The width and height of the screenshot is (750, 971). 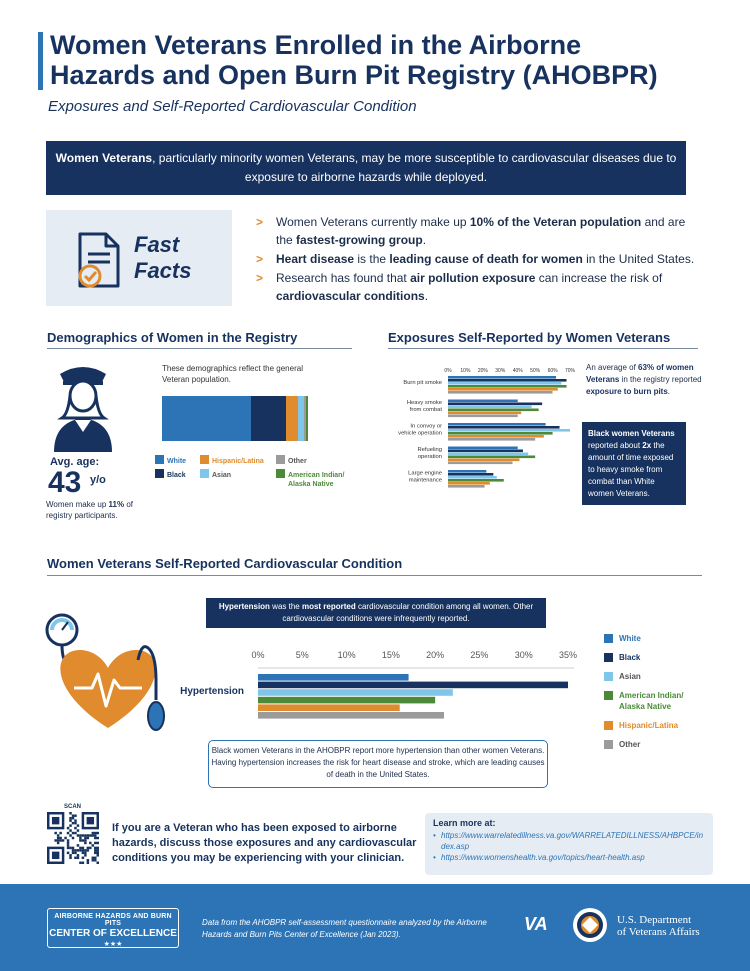 I want to click on fact-bold: air pollution exposure, so click(x=473, y=278).